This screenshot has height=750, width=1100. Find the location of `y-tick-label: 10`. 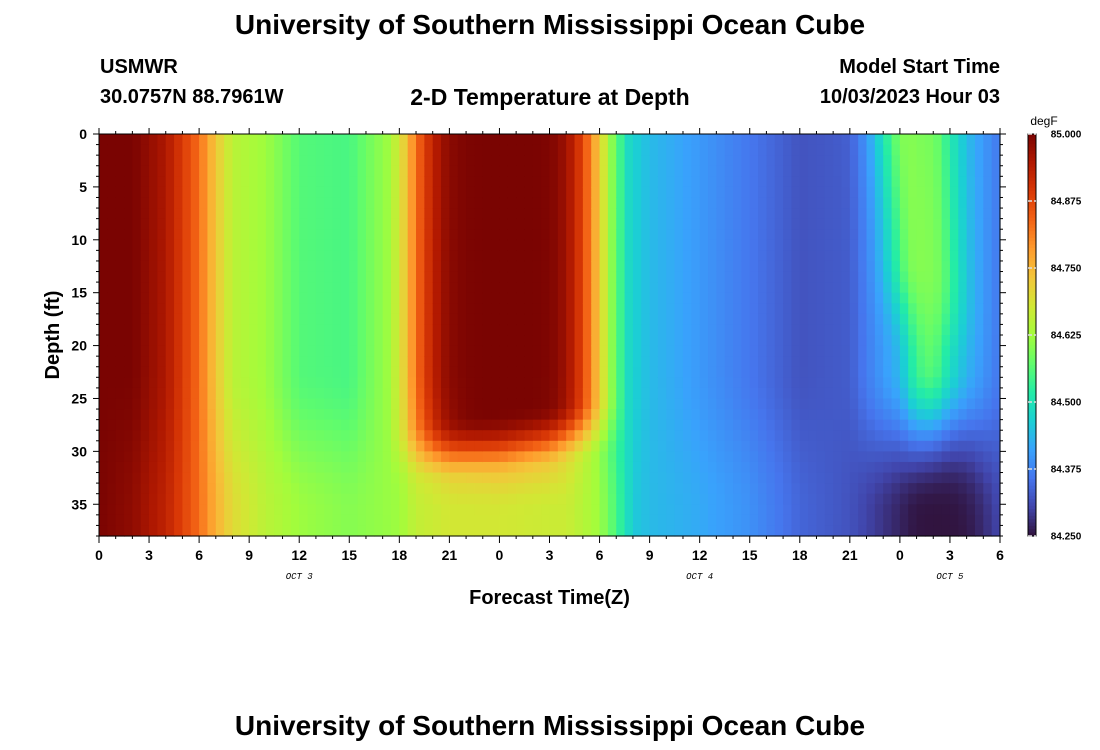

y-tick-label: 10 is located at coordinates (79, 240).